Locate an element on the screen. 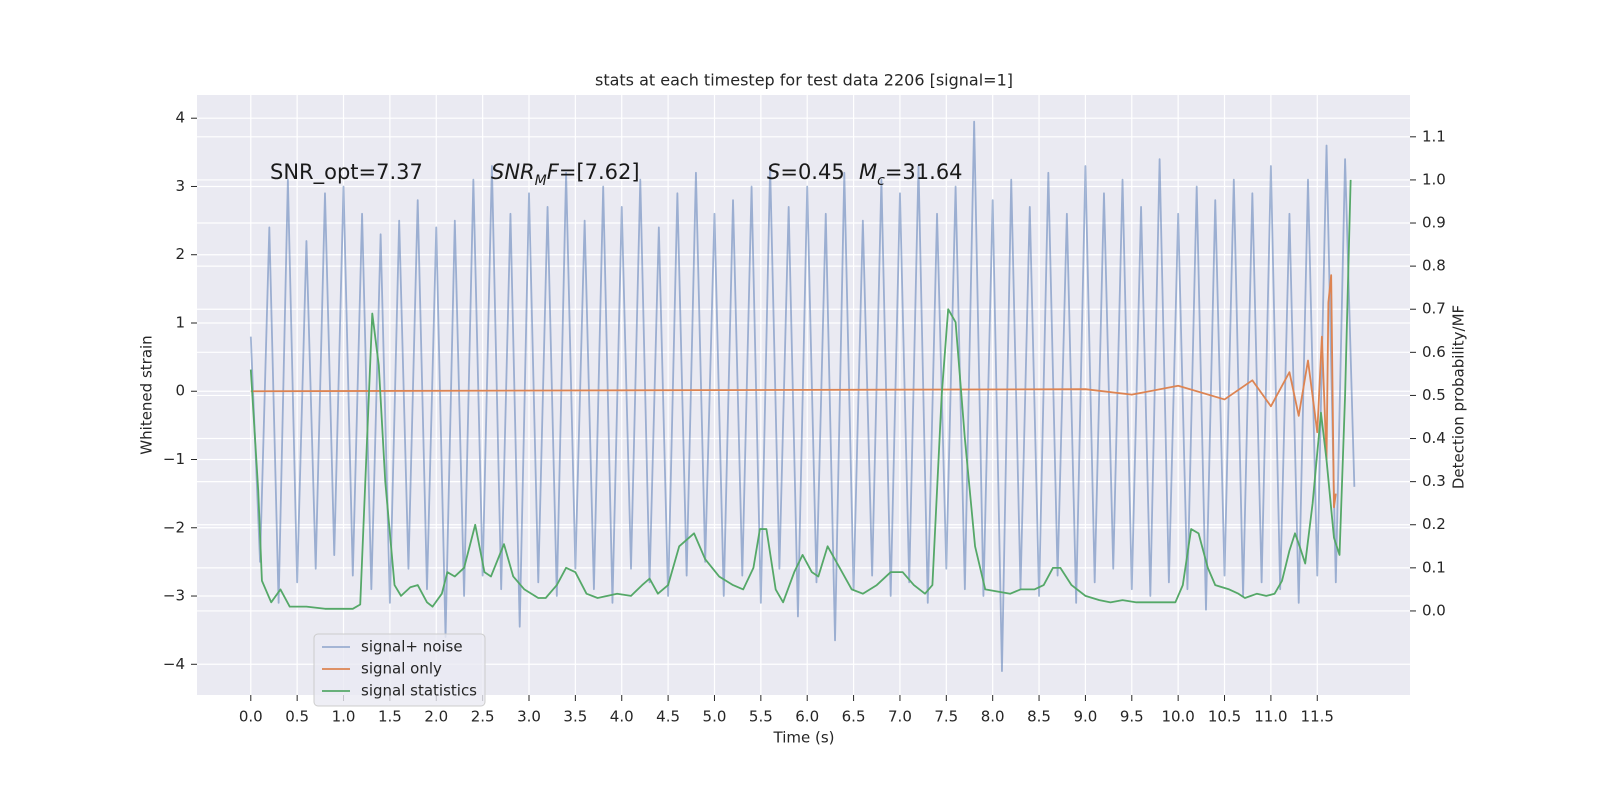 Image resolution: width=1600 pixels, height=800 pixels. annotation-part: c is located at coordinates (881, 181).